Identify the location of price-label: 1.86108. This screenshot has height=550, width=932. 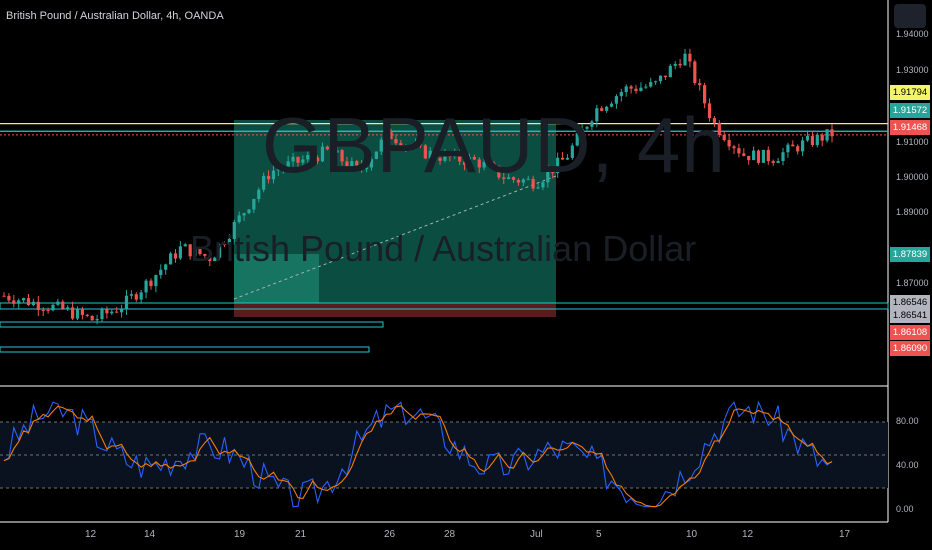
(910, 332).